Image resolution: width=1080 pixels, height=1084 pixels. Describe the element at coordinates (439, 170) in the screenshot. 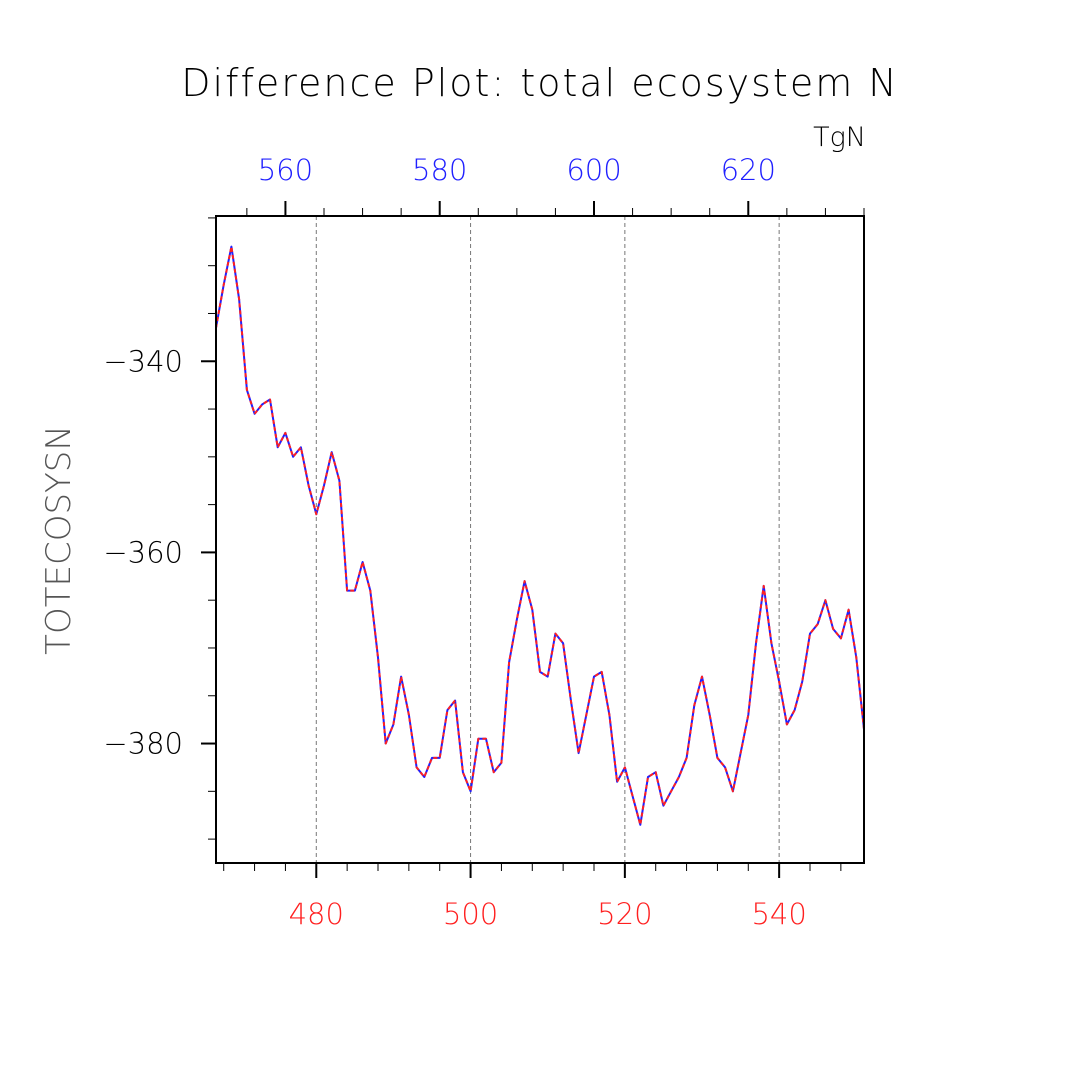

I see `x-top-tick-label: 580` at that location.